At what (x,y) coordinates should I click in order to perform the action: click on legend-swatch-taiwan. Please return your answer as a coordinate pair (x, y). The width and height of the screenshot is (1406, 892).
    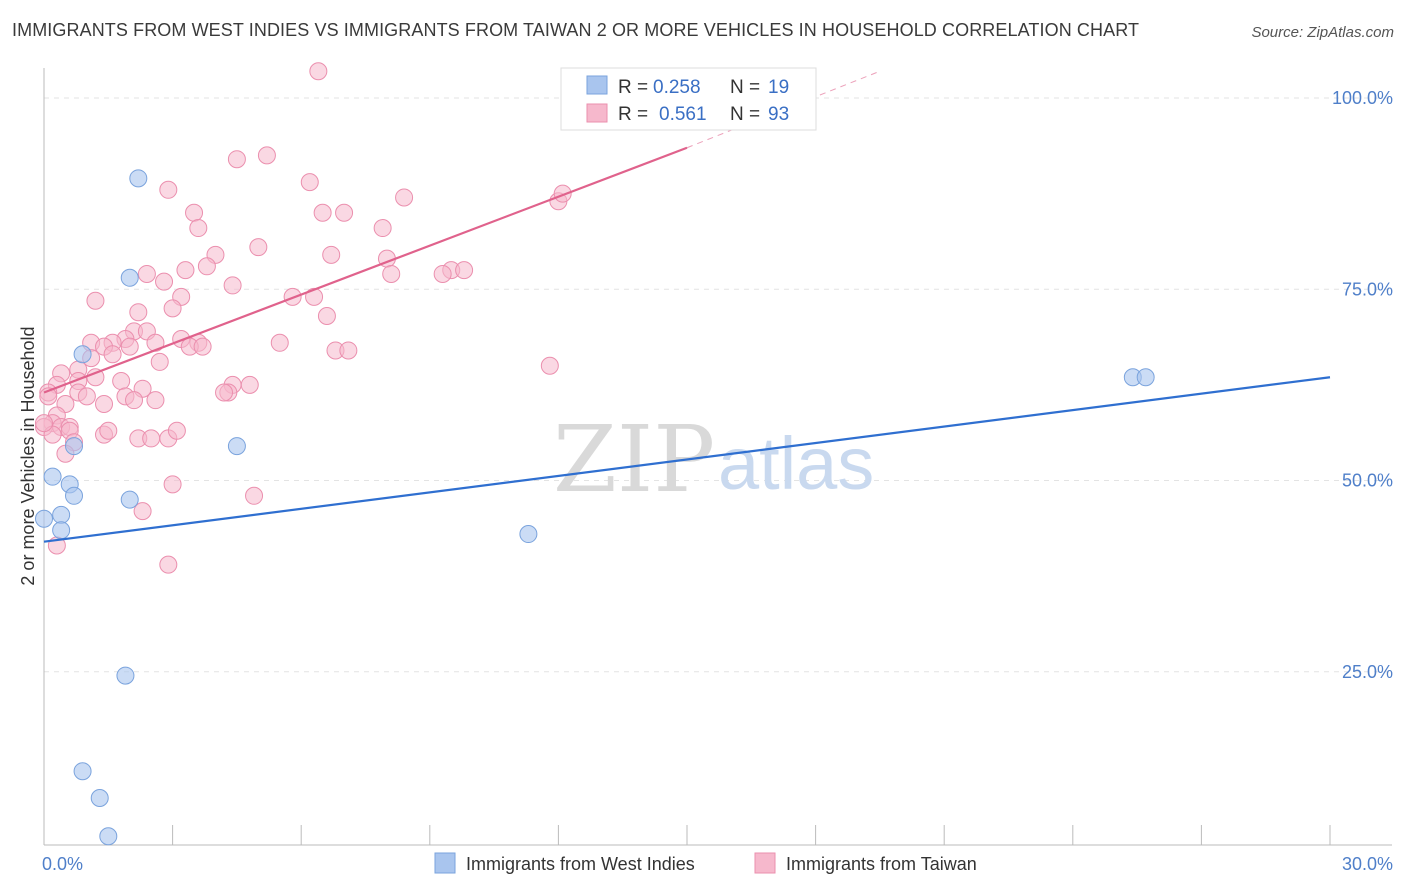
    Looking at the image, I should click on (597, 113).